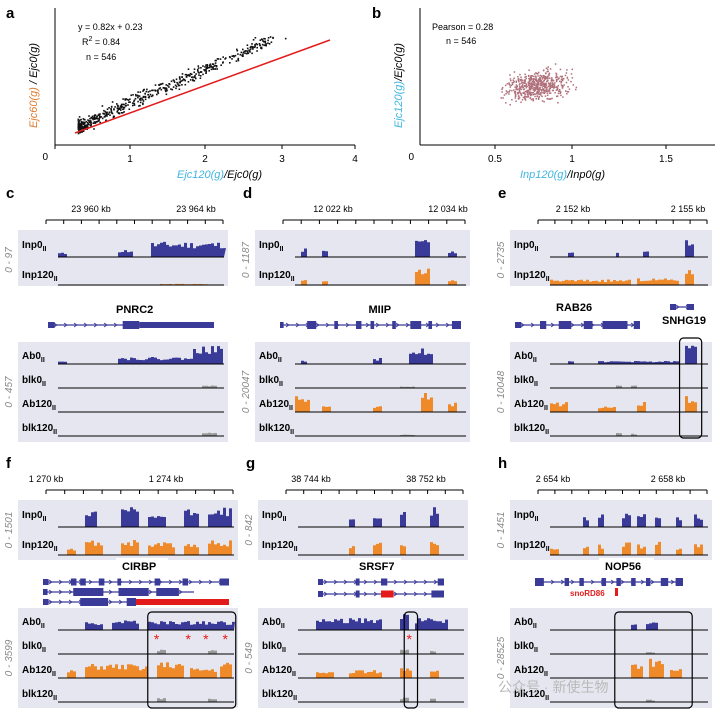 The width and height of the screenshot is (720, 714). Describe the element at coordinates (139, 567) in the screenshot. I see `gene-name-cirbp: CIRBP` at that location.